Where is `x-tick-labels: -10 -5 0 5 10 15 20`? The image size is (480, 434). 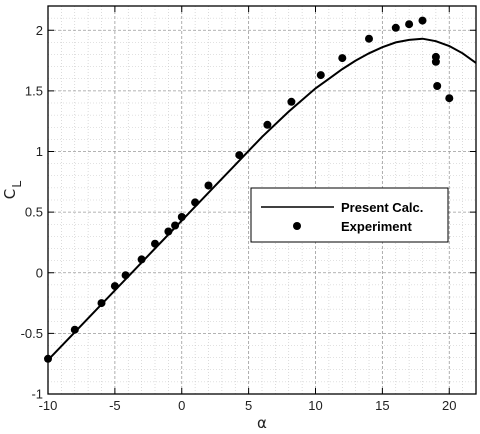 x-tick-labels: -10 -5 0 5 10 15 20 is located at coordinates (248, 405).